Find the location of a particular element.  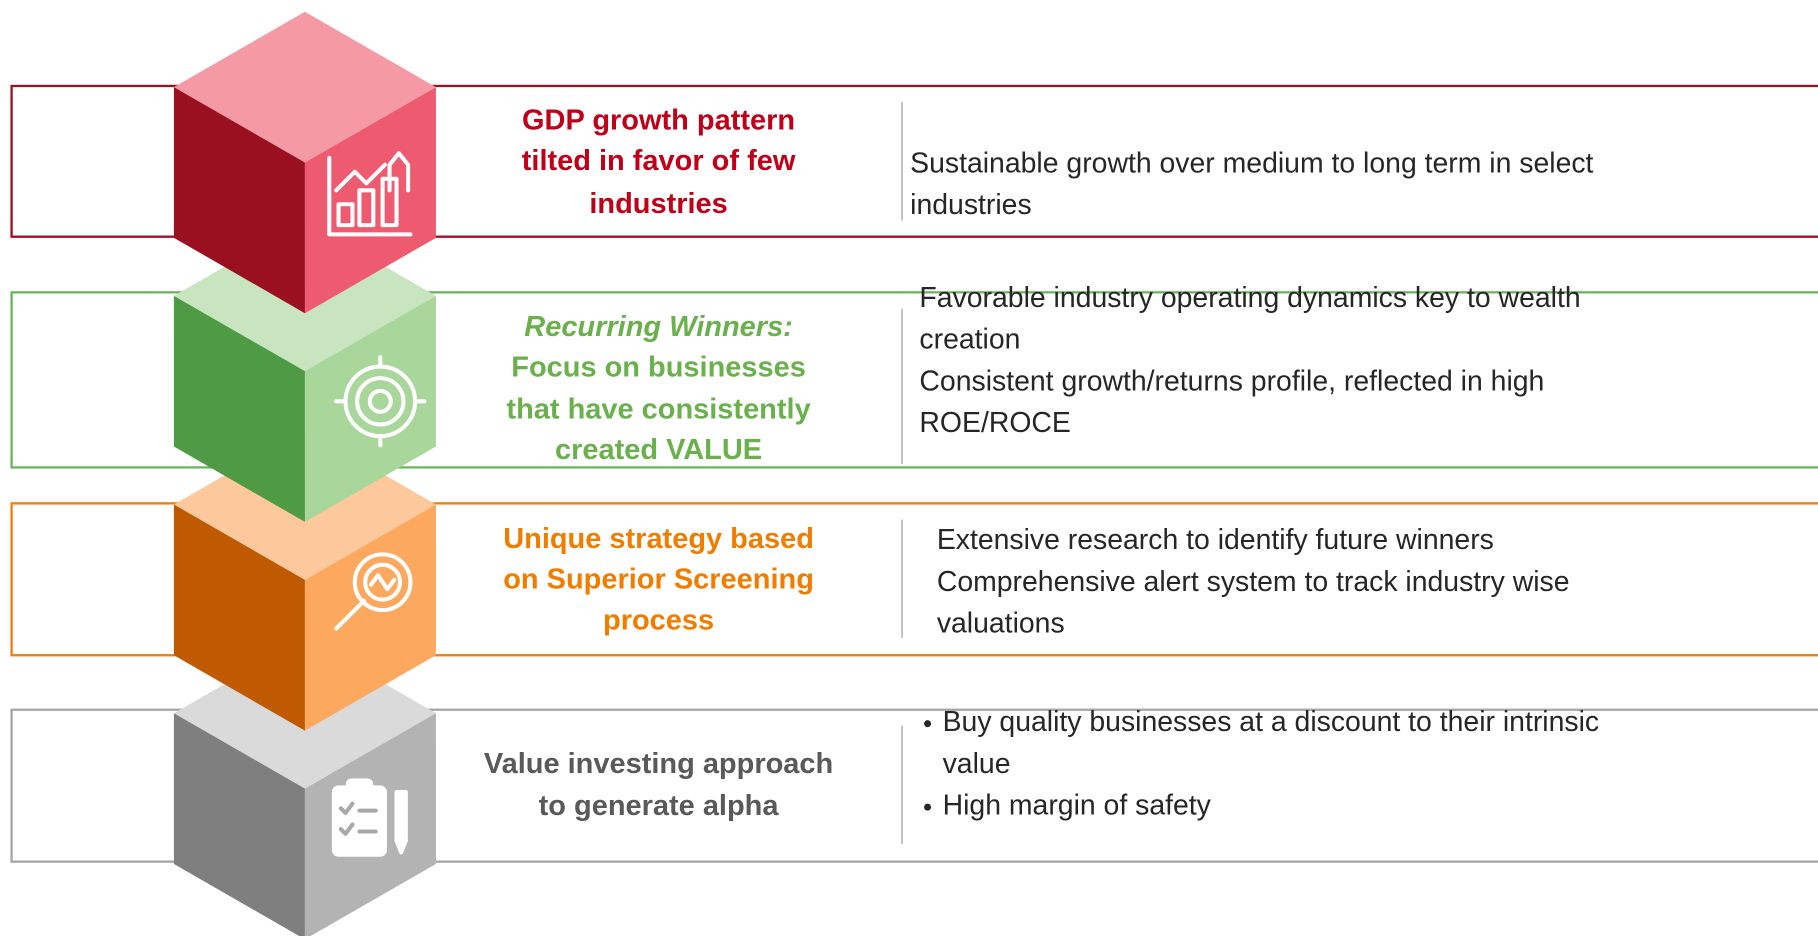

row-description: industries is located at coordinates (971, 205).